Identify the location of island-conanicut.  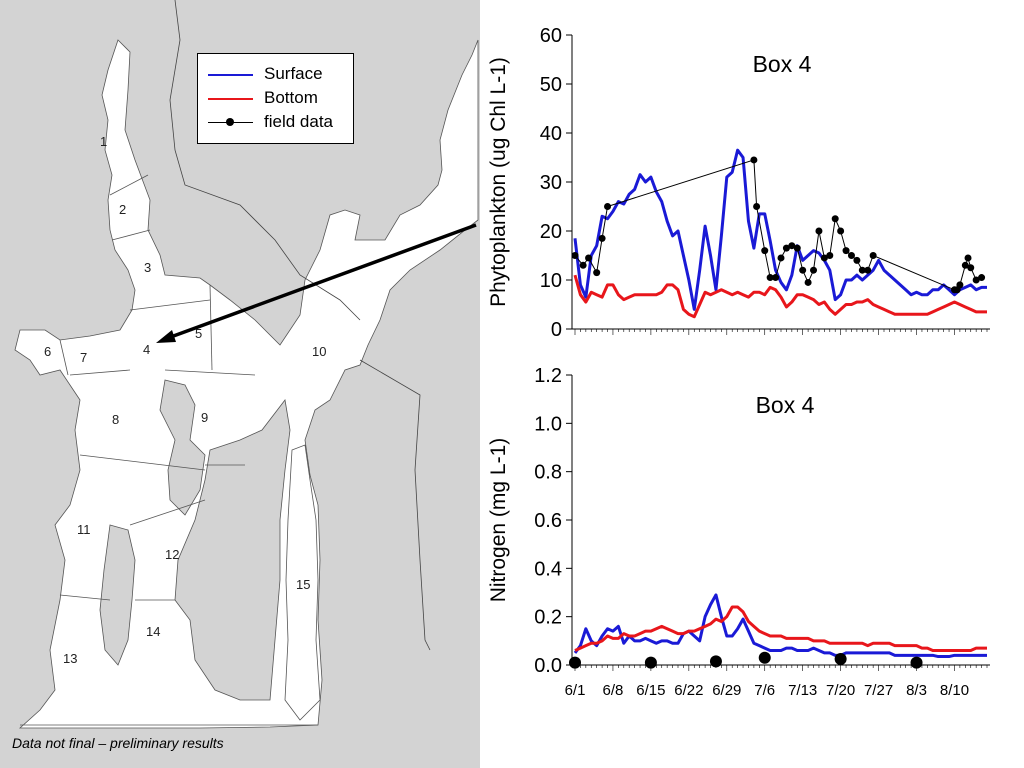
(117, 595).